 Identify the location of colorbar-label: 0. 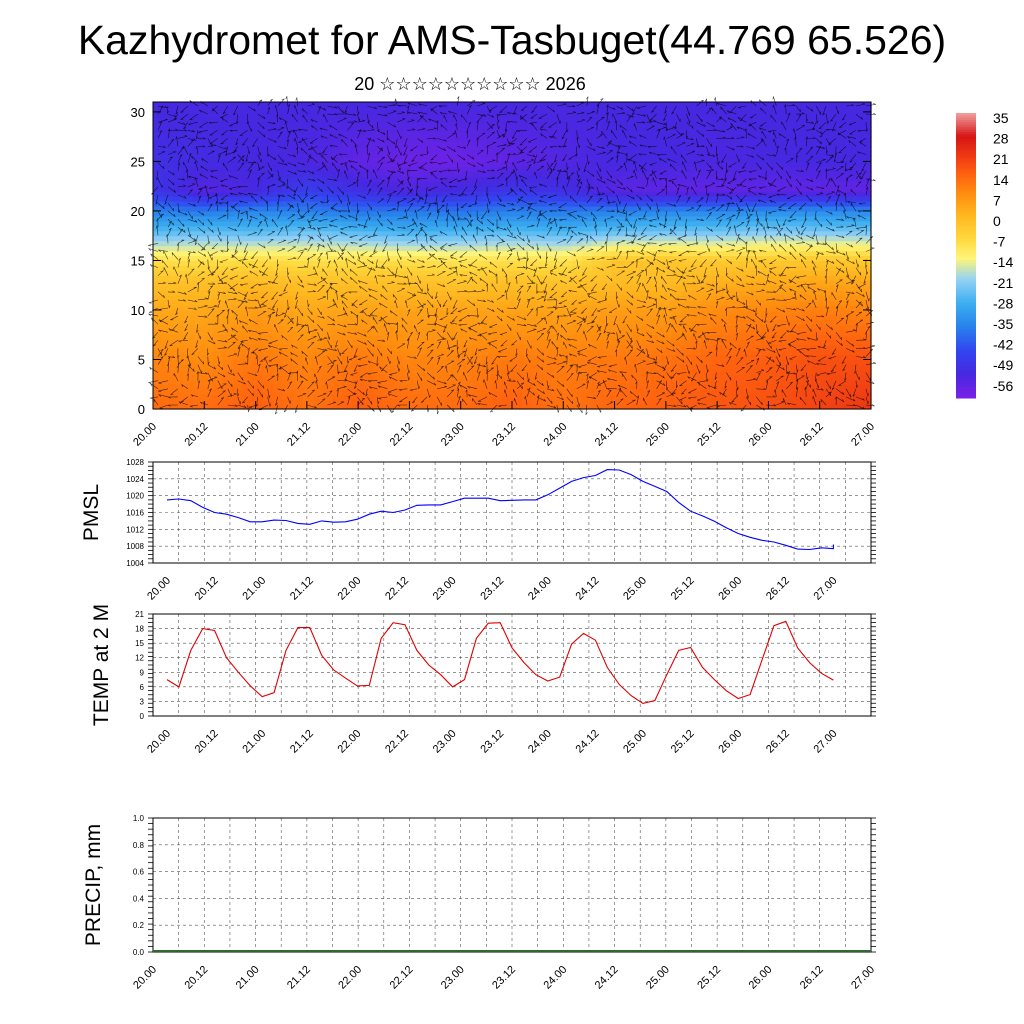
(997, 221).